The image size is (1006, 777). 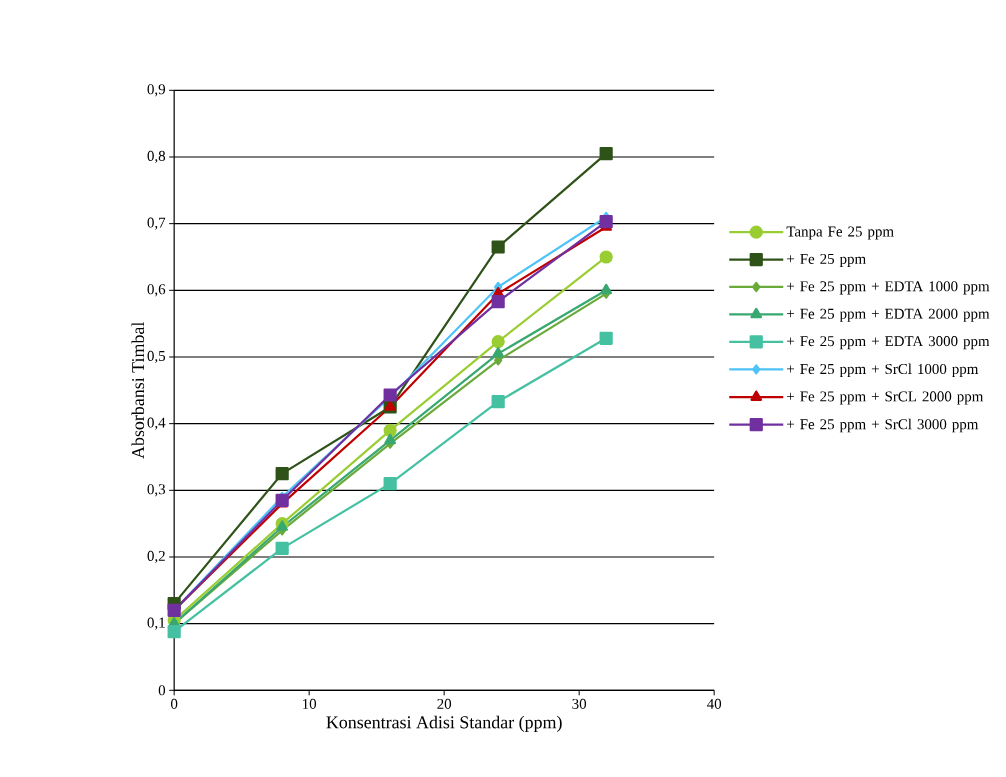 I want to click on legend-label: + Fe 25 ppm + SrCl 1000 ppm, so click(x=883, y=370).